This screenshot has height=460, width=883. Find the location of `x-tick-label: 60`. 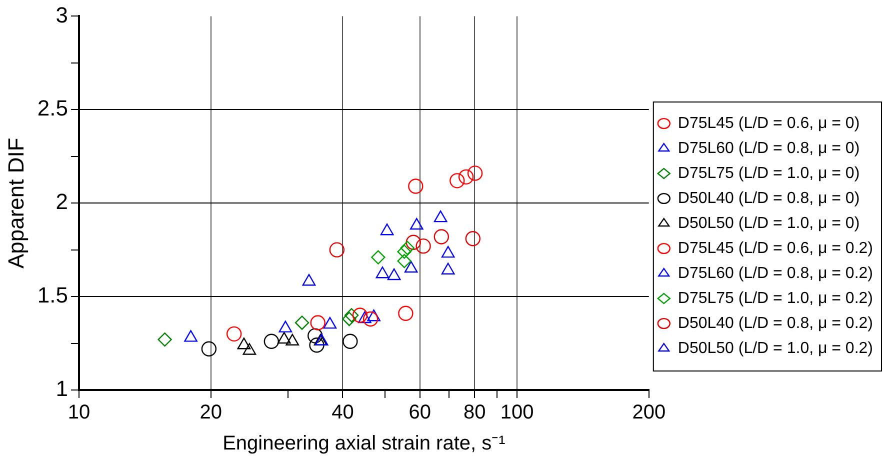

x-tick-label: 60 is located at coordinates (419, 413).